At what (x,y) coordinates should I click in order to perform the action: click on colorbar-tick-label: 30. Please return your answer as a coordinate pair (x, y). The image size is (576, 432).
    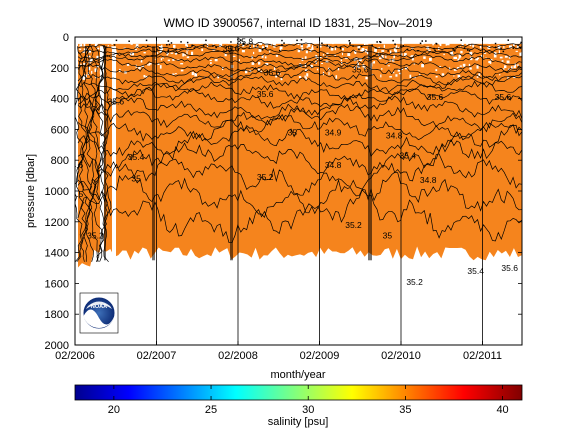
    Looking at the image, I should click on (308, 410).